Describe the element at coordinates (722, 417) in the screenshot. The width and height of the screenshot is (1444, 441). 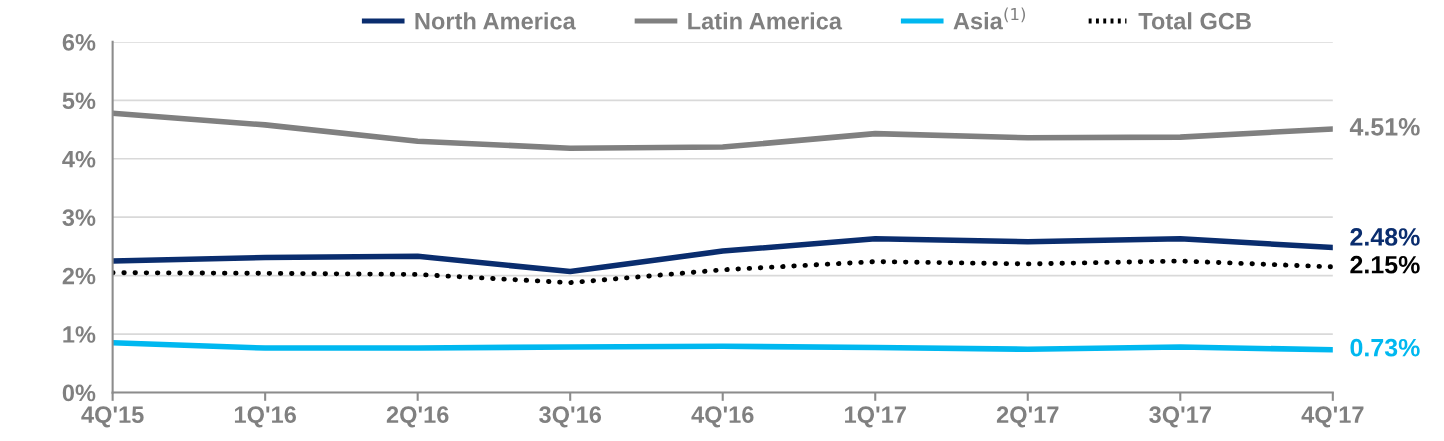
I see `x-tick-label: 4Q'16` at that location.